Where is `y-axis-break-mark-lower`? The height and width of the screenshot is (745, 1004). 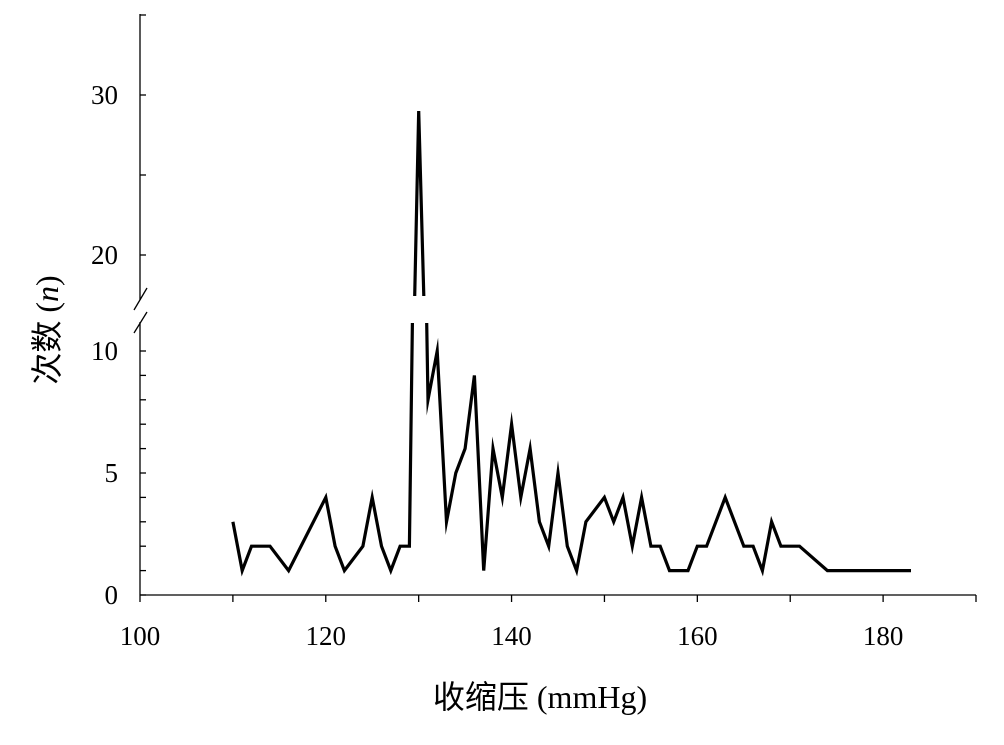 y-axis-break-mark-lower is located at coordinates (140, 322).